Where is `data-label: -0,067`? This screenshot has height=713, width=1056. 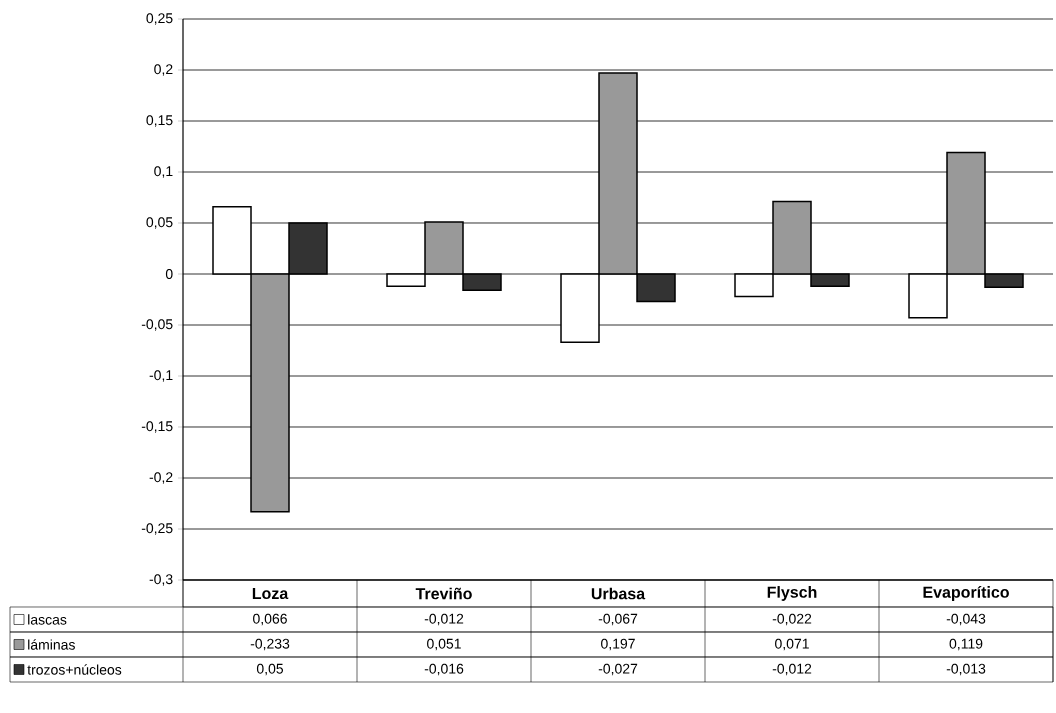
data-label: -0,067 is located at coordinates (618, 619).